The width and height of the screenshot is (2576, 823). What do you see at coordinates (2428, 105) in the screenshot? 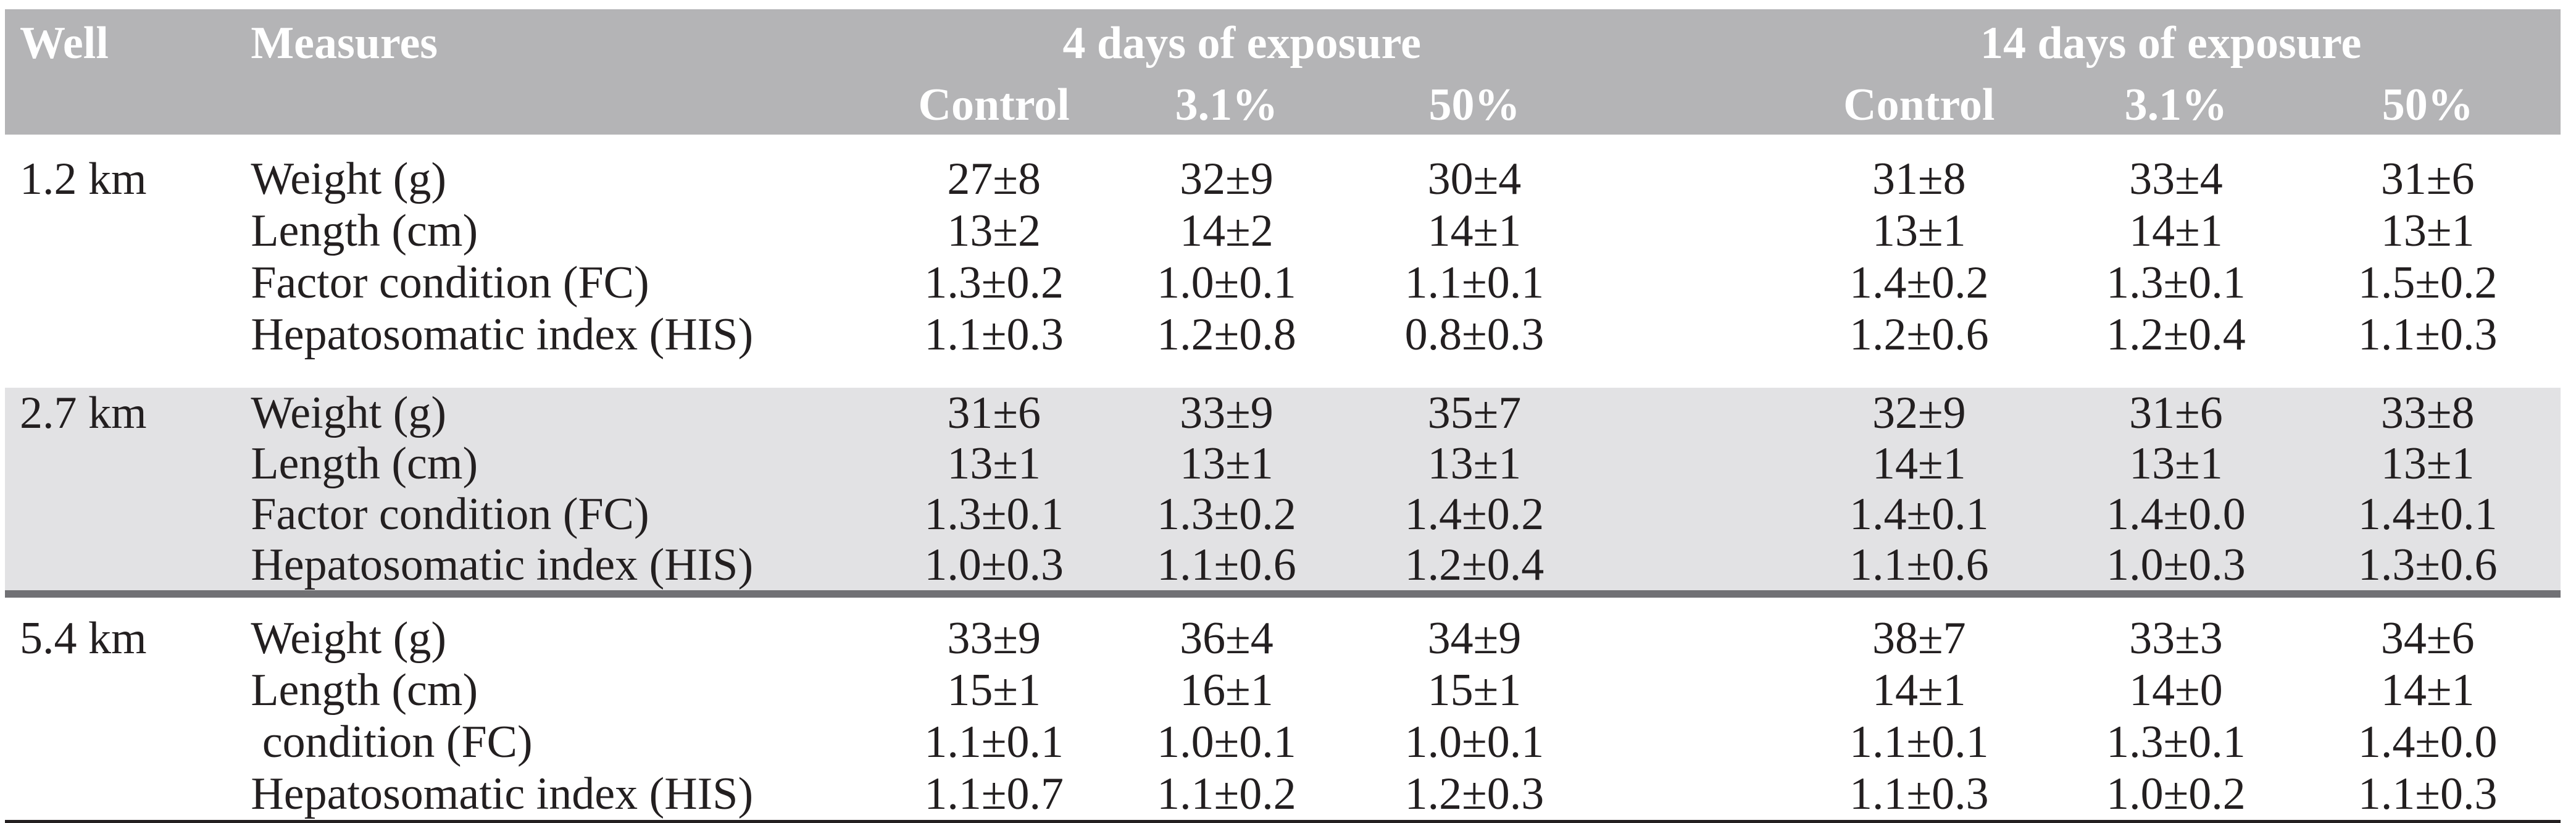
I see `sub-header-14d-50pct: 50%` at bounding box center [2428, 105].